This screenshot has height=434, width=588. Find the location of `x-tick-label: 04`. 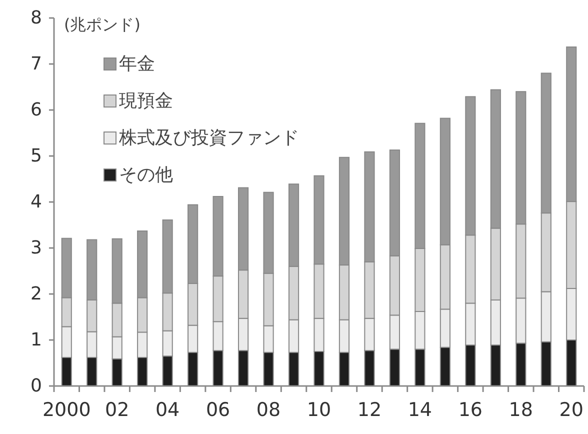

x-tick-label: 04 is located at coordinates (167, 410).